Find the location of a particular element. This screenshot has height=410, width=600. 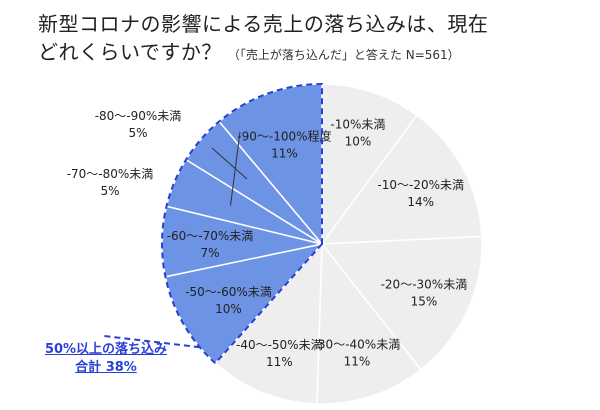

slice-label: -50〜-60%未満 is located at coordinates (228, 292).